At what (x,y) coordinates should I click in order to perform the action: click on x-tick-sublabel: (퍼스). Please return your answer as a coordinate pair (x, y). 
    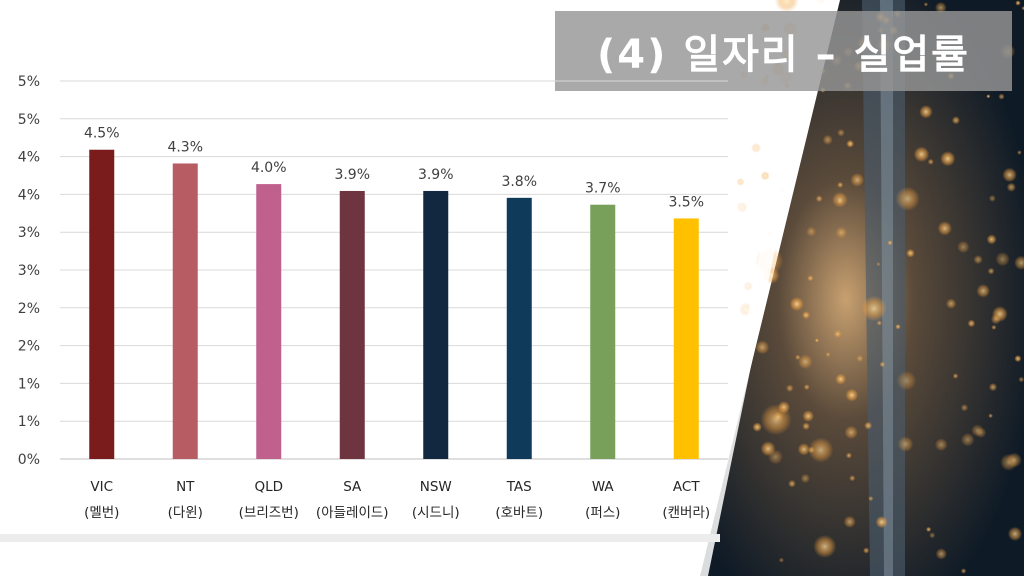
    Looking at the image, I should click on (602, 513).